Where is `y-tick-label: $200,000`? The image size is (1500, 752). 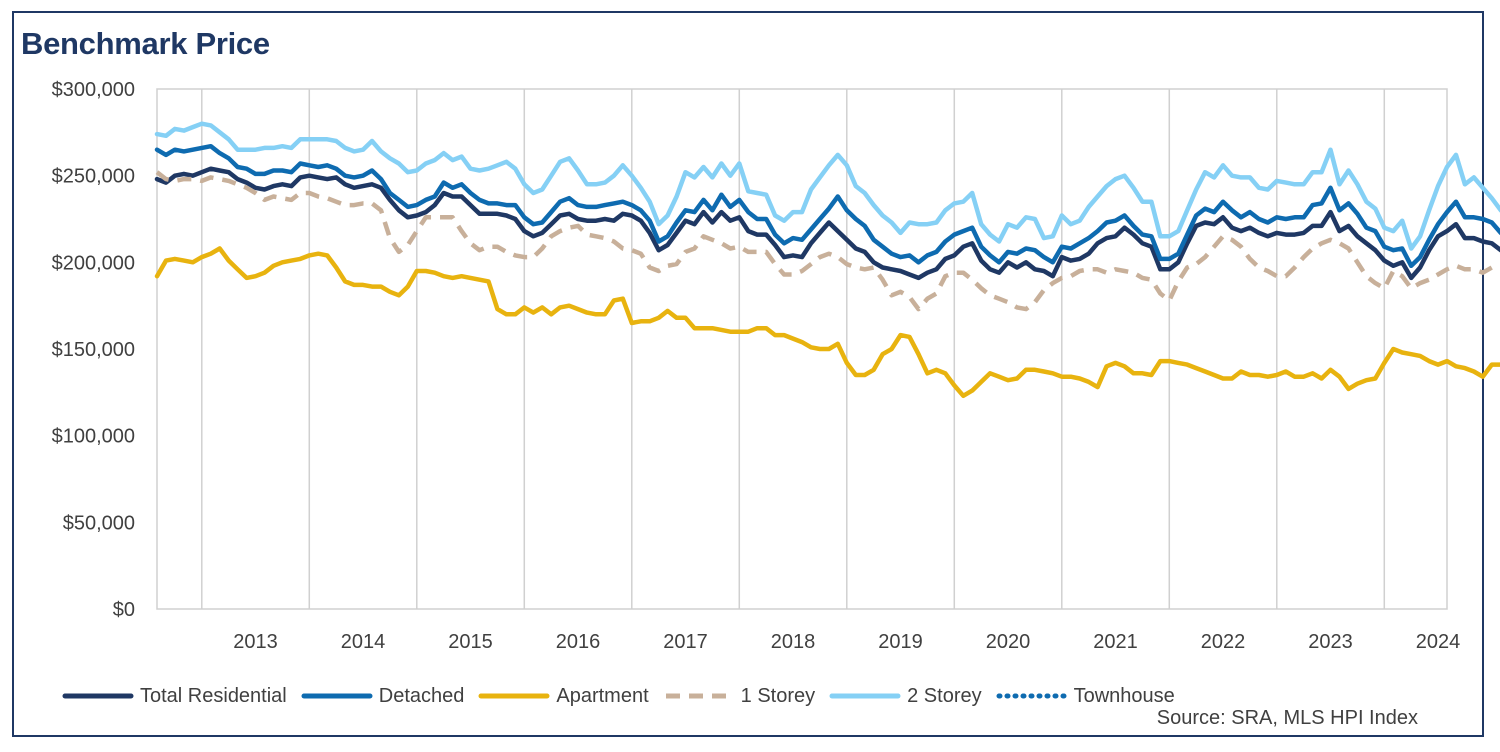 y-tick-label: $200,000 is located at coordinates (93, 263).